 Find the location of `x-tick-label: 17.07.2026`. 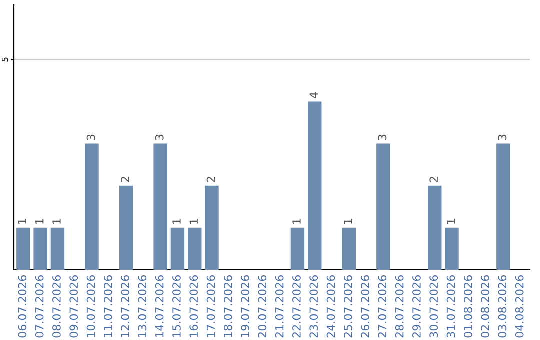

x-tick-label: 17.07.2026 is located at coordinates (211, 307).